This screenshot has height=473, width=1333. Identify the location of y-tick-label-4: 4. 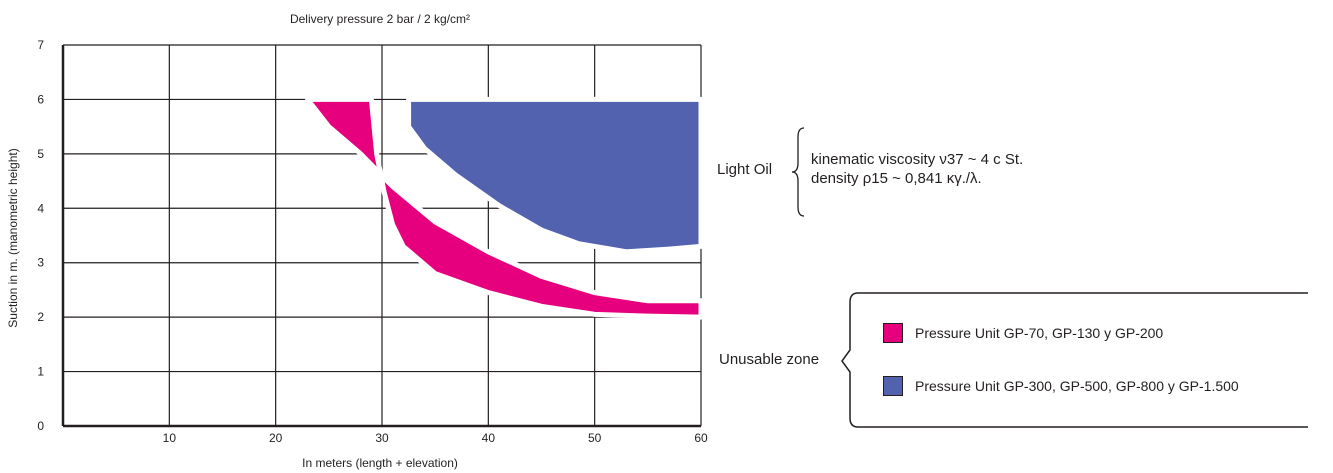
(40, 208).